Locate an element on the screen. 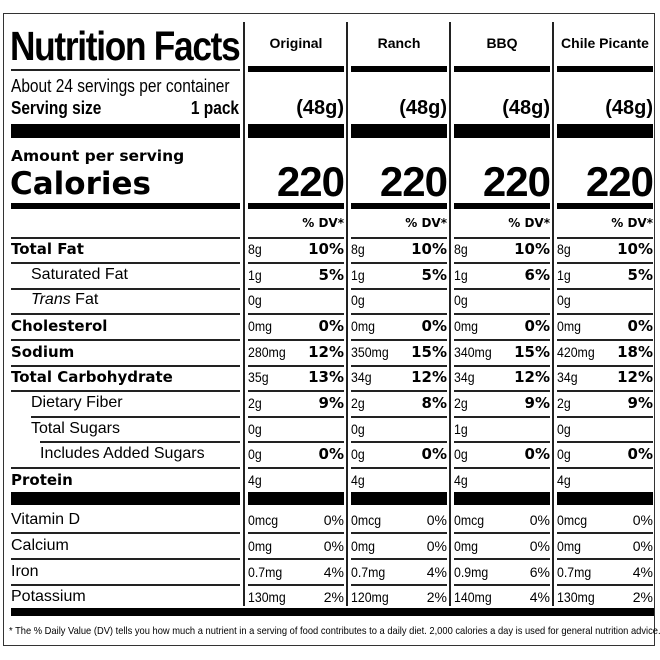 The image size is (660, 660). nutrient-amount: 350mg is located at coordinates (370, 352).